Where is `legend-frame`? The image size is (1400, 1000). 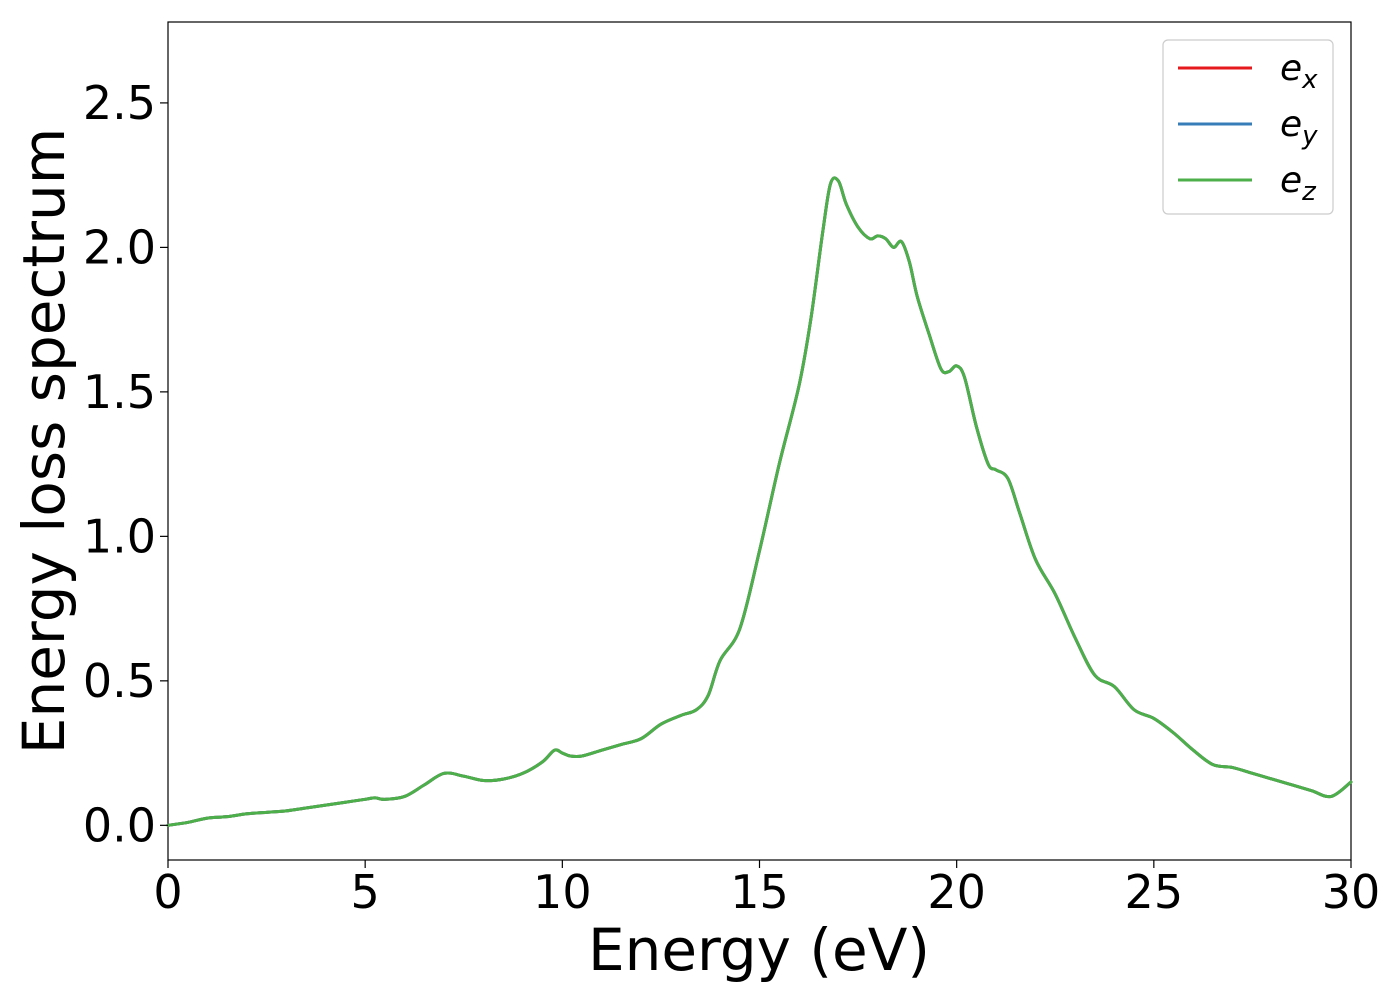
legend-frame is located at coordinates (1248, 127).